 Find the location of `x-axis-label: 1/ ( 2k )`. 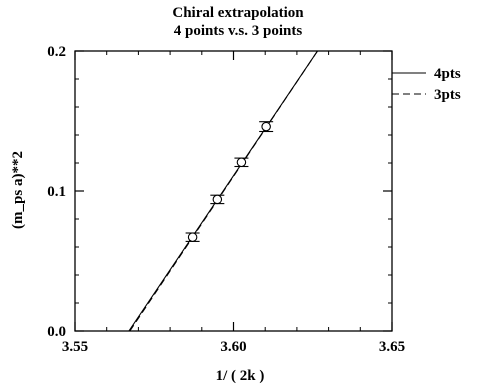

x-axis-label: 1/ ( 2k ) is located at coordinates (240, 376).